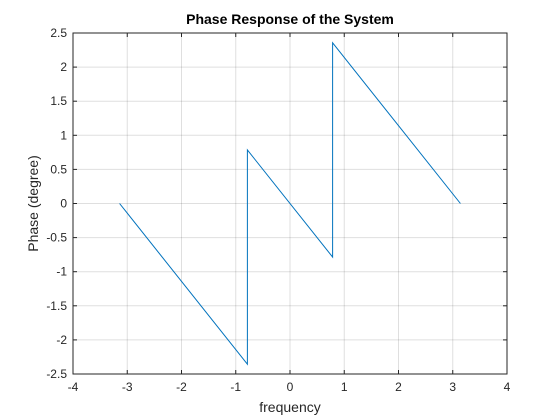 The image size is (560, 420). Describe the element at coordinates (63, 135) in the screenshot. I see `y-tick-label: 1` at that location.